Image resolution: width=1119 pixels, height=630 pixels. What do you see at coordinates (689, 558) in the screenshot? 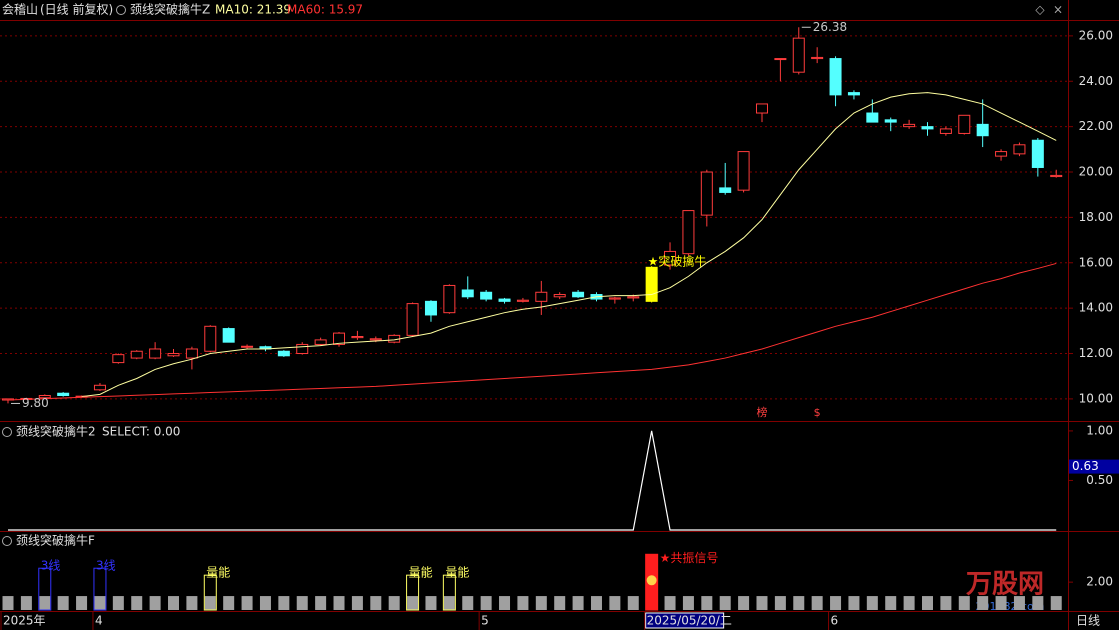
I see `signal-label: ★共振信号` at bounding box center [689, 558].